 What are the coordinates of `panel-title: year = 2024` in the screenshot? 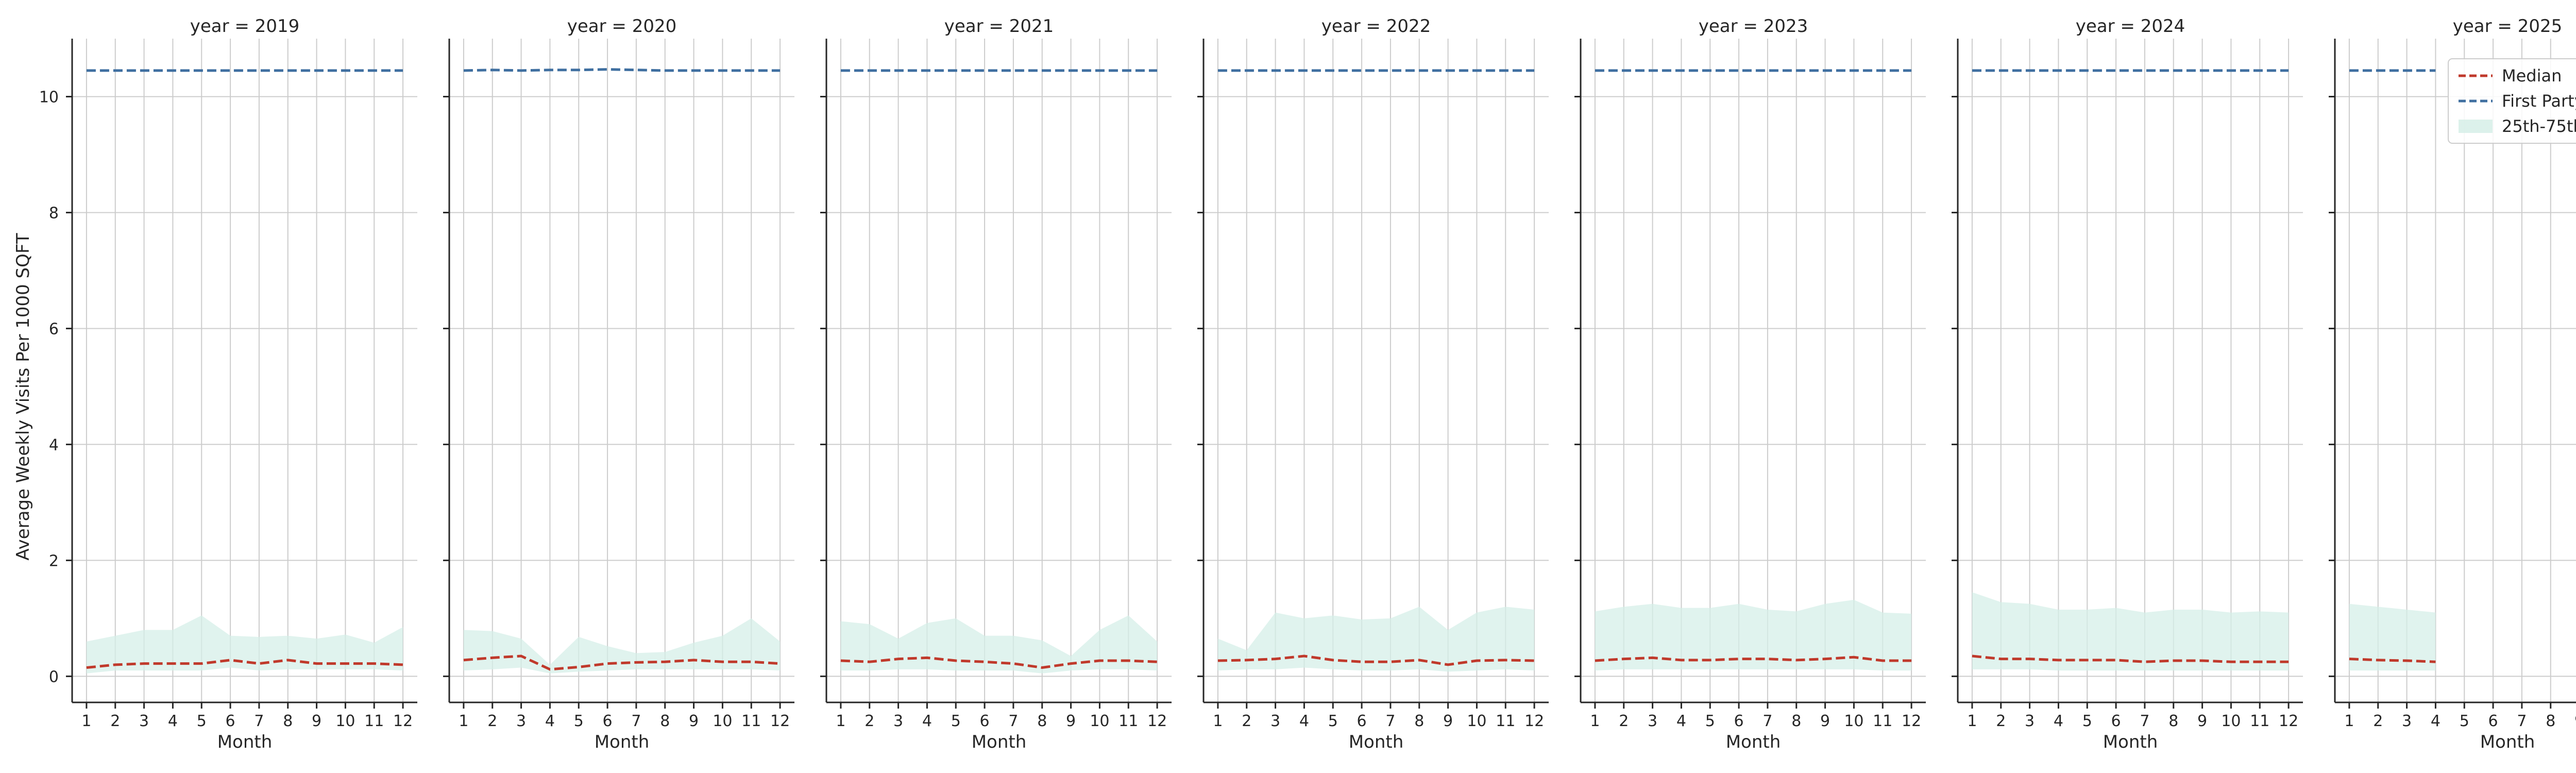 It's located at (2130, 26).